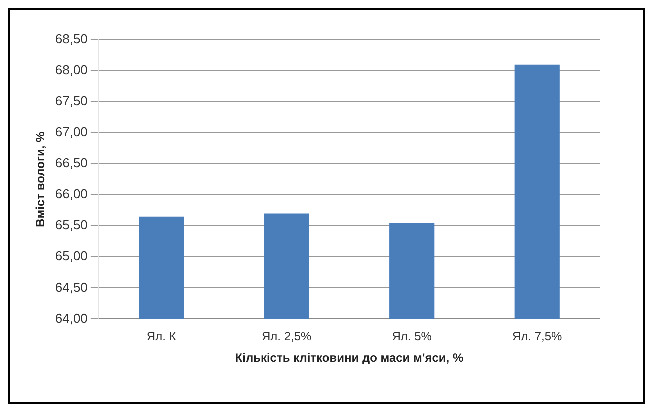 The width and height of the screenshot is (655, 414). What do you see at coordinates (71, 287) in the screenshot?
I see `y-tick-label: 64,50` at bounding box center [71, 287].